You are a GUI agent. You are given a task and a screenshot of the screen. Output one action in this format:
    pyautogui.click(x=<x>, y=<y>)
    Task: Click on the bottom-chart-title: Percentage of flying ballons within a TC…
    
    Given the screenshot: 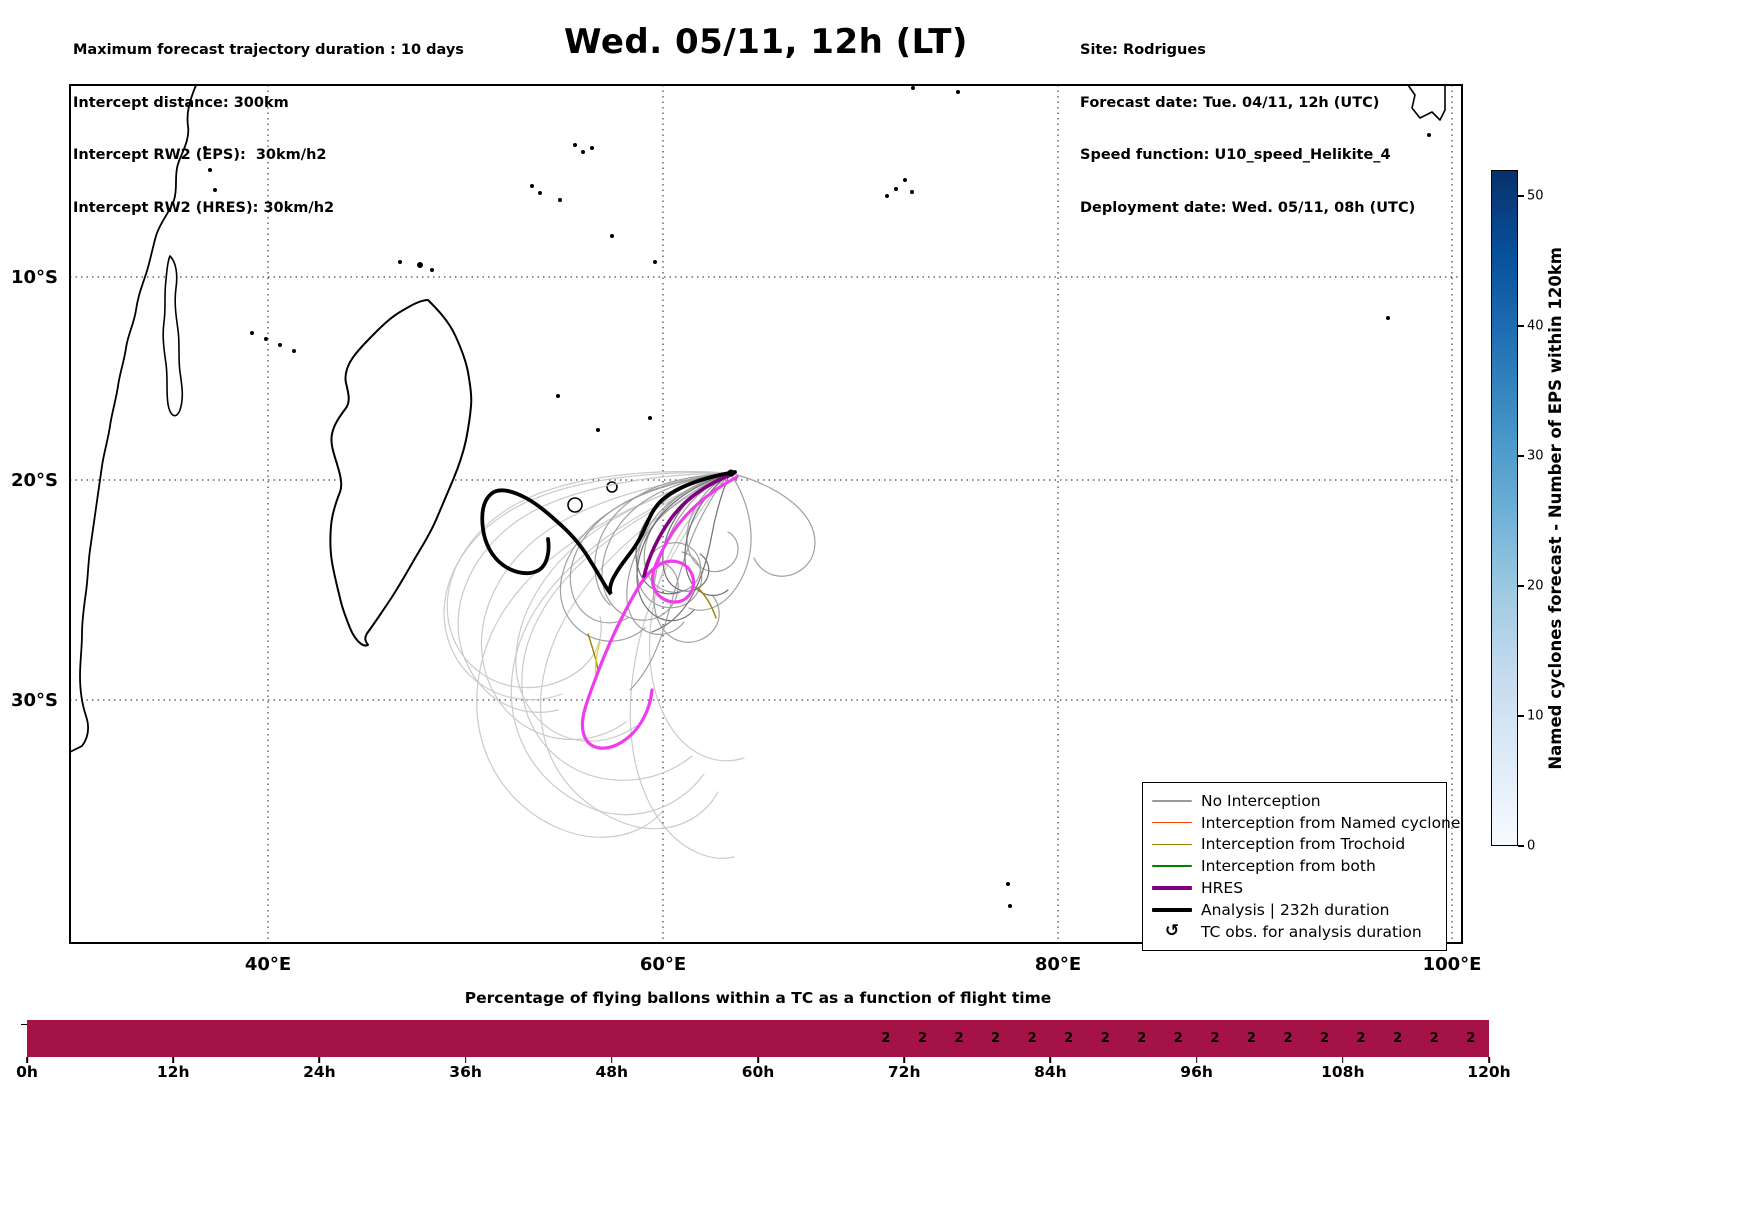 What is the action you would take?
    pyautogui.click(x=758, y=998)
    